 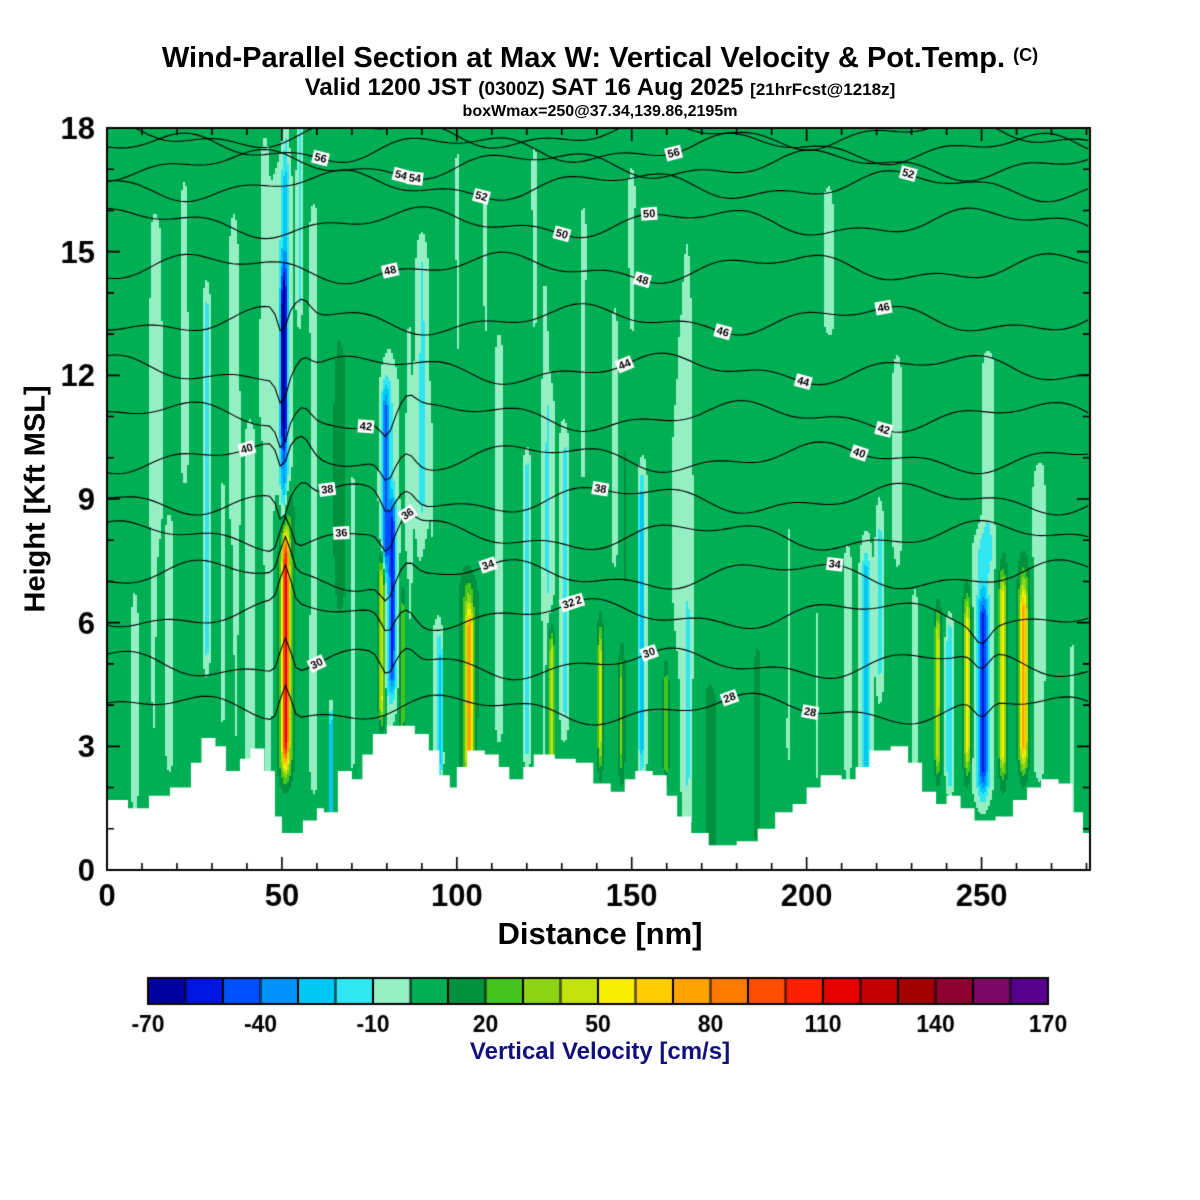 What do you see at coordinates (388, 88) in the screenshot?
I see `valid-time: Valid 1200 JST` at bounding box center [388, 88].